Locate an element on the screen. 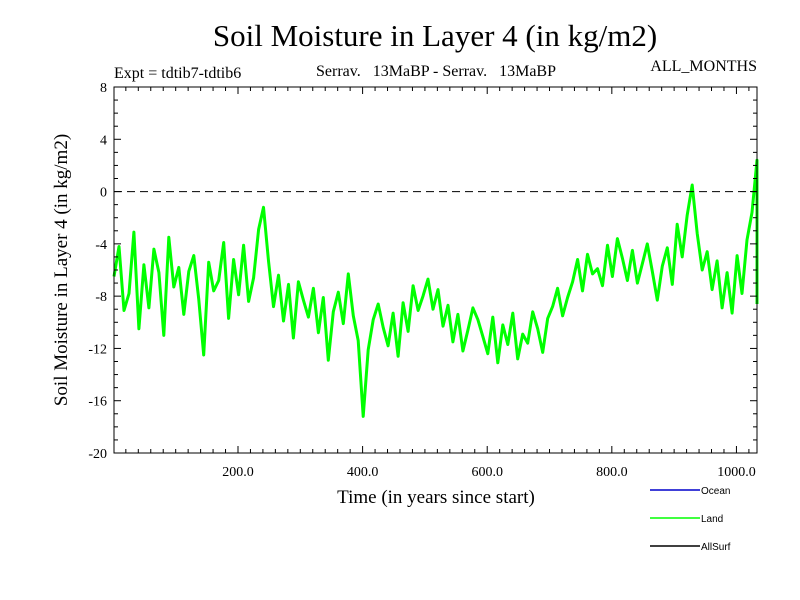  legend-label-allsurf: AllSurf is located at coordinates (716, 547).